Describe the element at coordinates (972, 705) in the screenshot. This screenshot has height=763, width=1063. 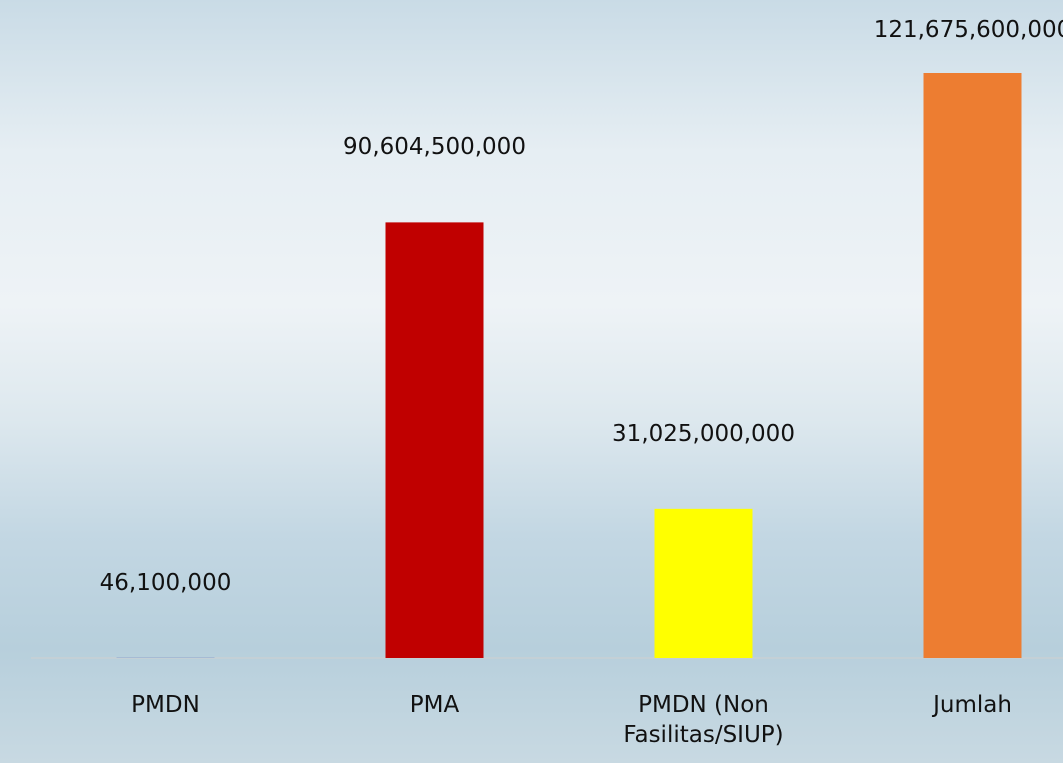
I see `x-tick-label: Jumlah` at that location.